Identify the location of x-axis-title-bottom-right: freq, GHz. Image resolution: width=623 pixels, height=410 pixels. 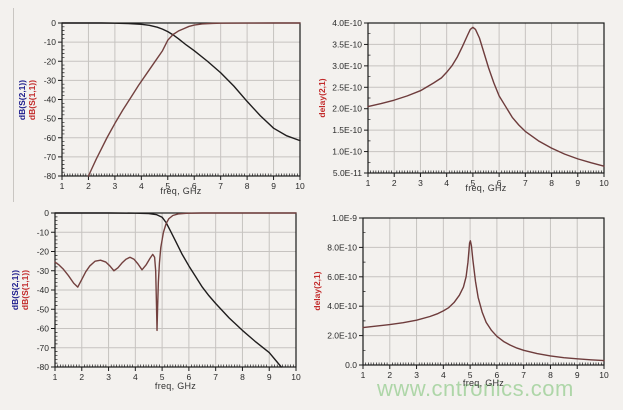
(483, 383).